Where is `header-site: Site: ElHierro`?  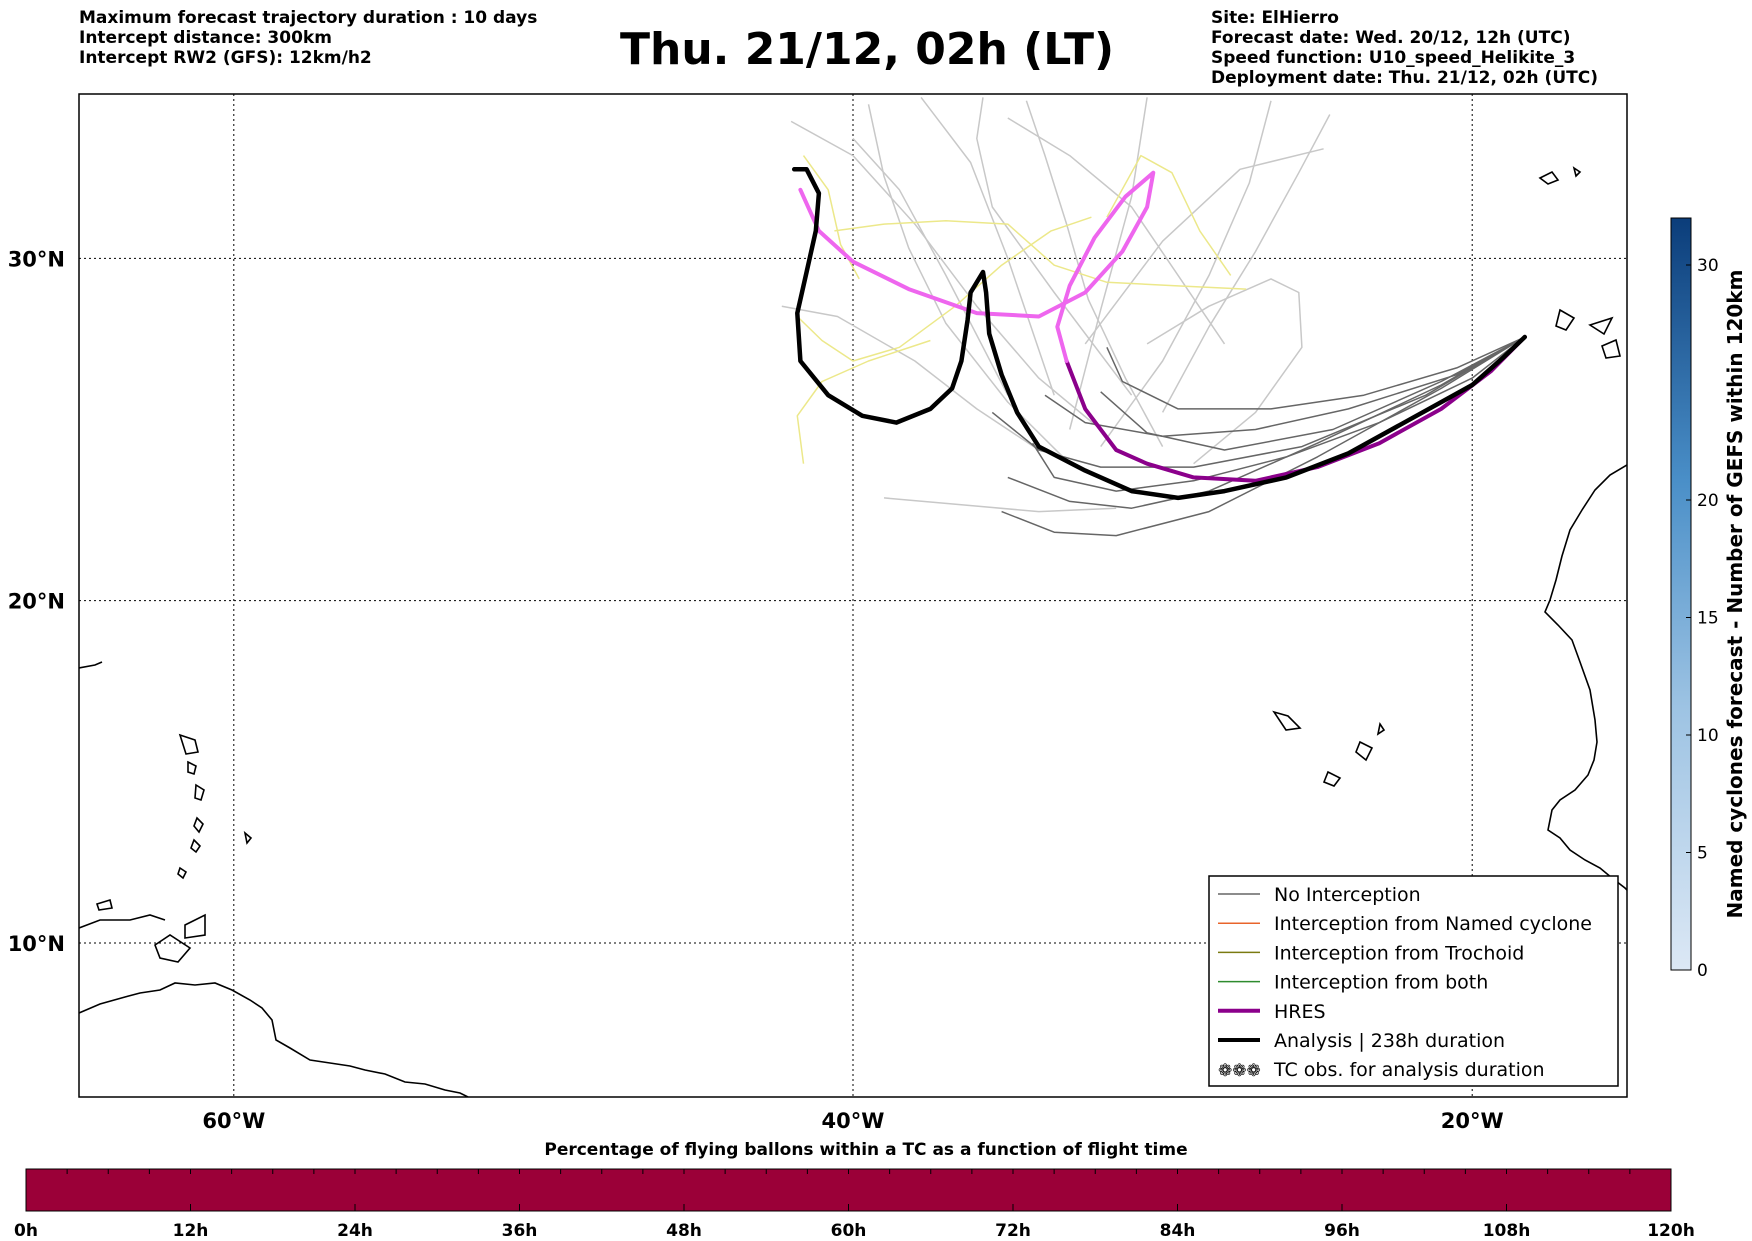 header-site: Site: ElHierro is located at coordinates (1275, 18).